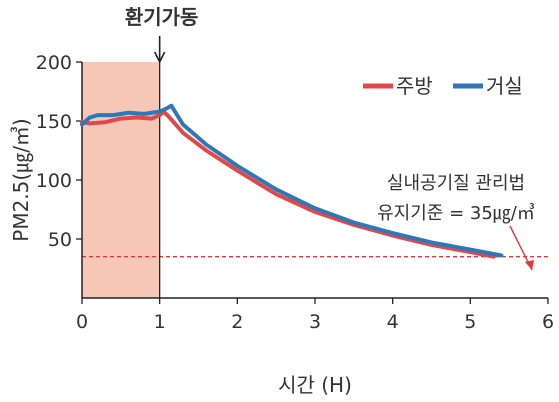 The image size is (559, 402). What do you see at coordinates (54, 63) in the screenshot?
I see `y-tick-label: 200` at bounding box center [54, 63].